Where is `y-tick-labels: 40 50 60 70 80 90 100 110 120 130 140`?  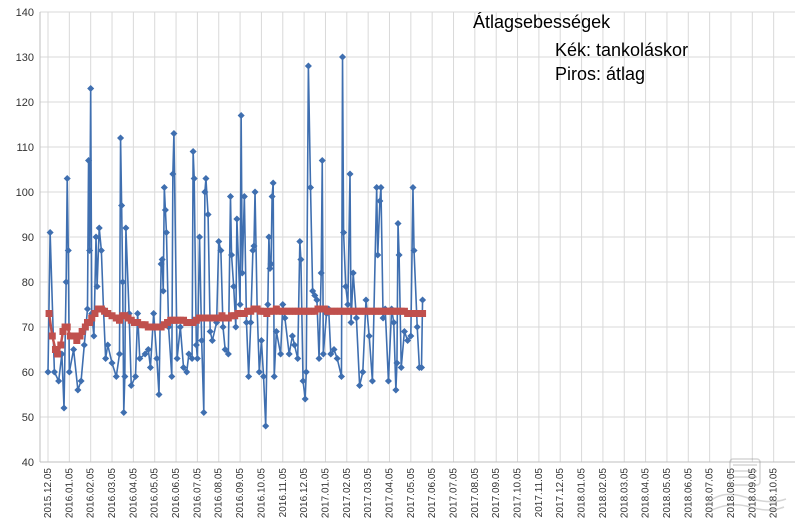
y-tick-labels: 40 50 60 70 80 90 100 110 120 130 140 is located at coordinates (25, 238).